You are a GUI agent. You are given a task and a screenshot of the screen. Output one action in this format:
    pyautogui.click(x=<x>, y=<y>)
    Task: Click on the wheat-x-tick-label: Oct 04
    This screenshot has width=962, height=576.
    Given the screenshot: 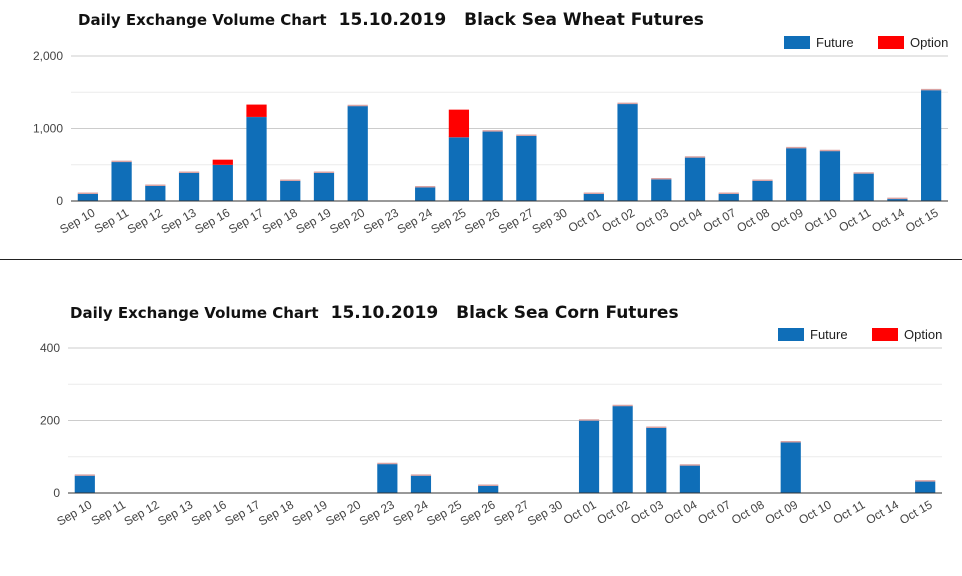 What is the action you would take?
    pyautogui.click(x=686, y=220)
    